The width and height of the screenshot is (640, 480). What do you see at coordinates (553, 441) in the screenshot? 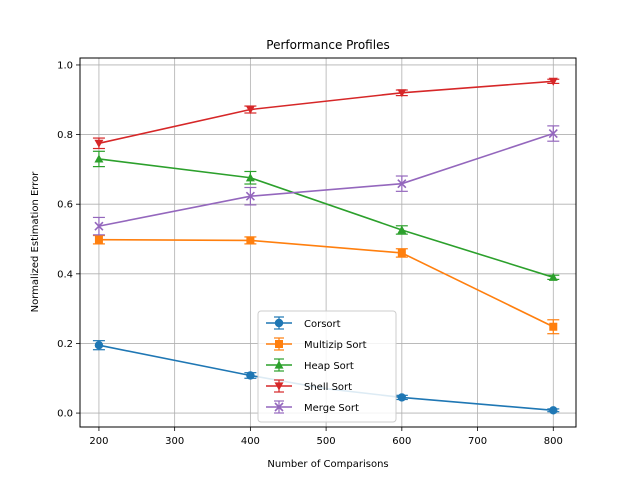
I see `x-tick-label: 800` at bounding box center [553, 441].